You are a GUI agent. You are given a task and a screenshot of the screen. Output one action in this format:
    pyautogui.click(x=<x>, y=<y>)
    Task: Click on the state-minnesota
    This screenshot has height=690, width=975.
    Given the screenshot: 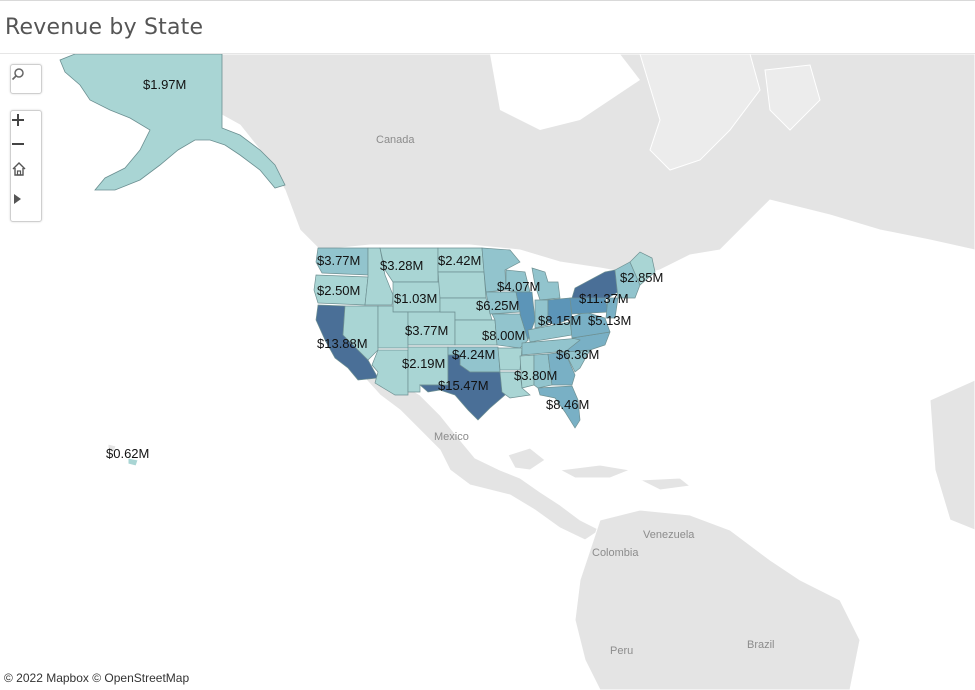 What is the action you would take?
    pyautogui.click(x=501, y=270)
    